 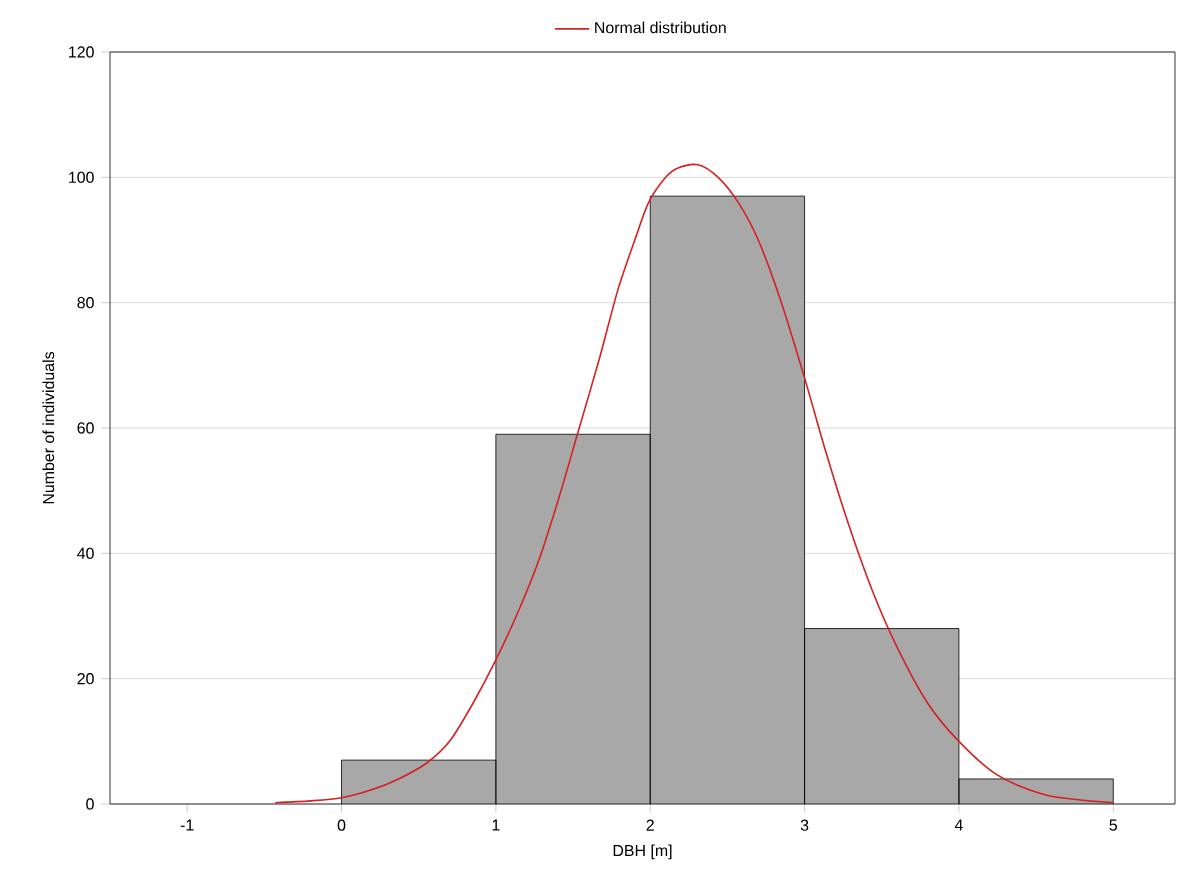 What do you see at coordinates (341, 825) in the screenshot?
I see `x-tick-label: 0` at bounding box center [341, 825].